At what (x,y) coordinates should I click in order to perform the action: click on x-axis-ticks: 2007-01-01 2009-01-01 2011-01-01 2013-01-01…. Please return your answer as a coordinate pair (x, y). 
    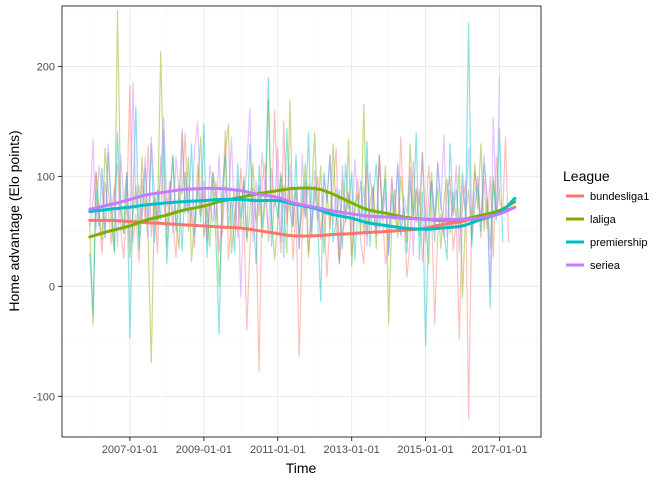
    Looking at the image, I should click on (315, 446).